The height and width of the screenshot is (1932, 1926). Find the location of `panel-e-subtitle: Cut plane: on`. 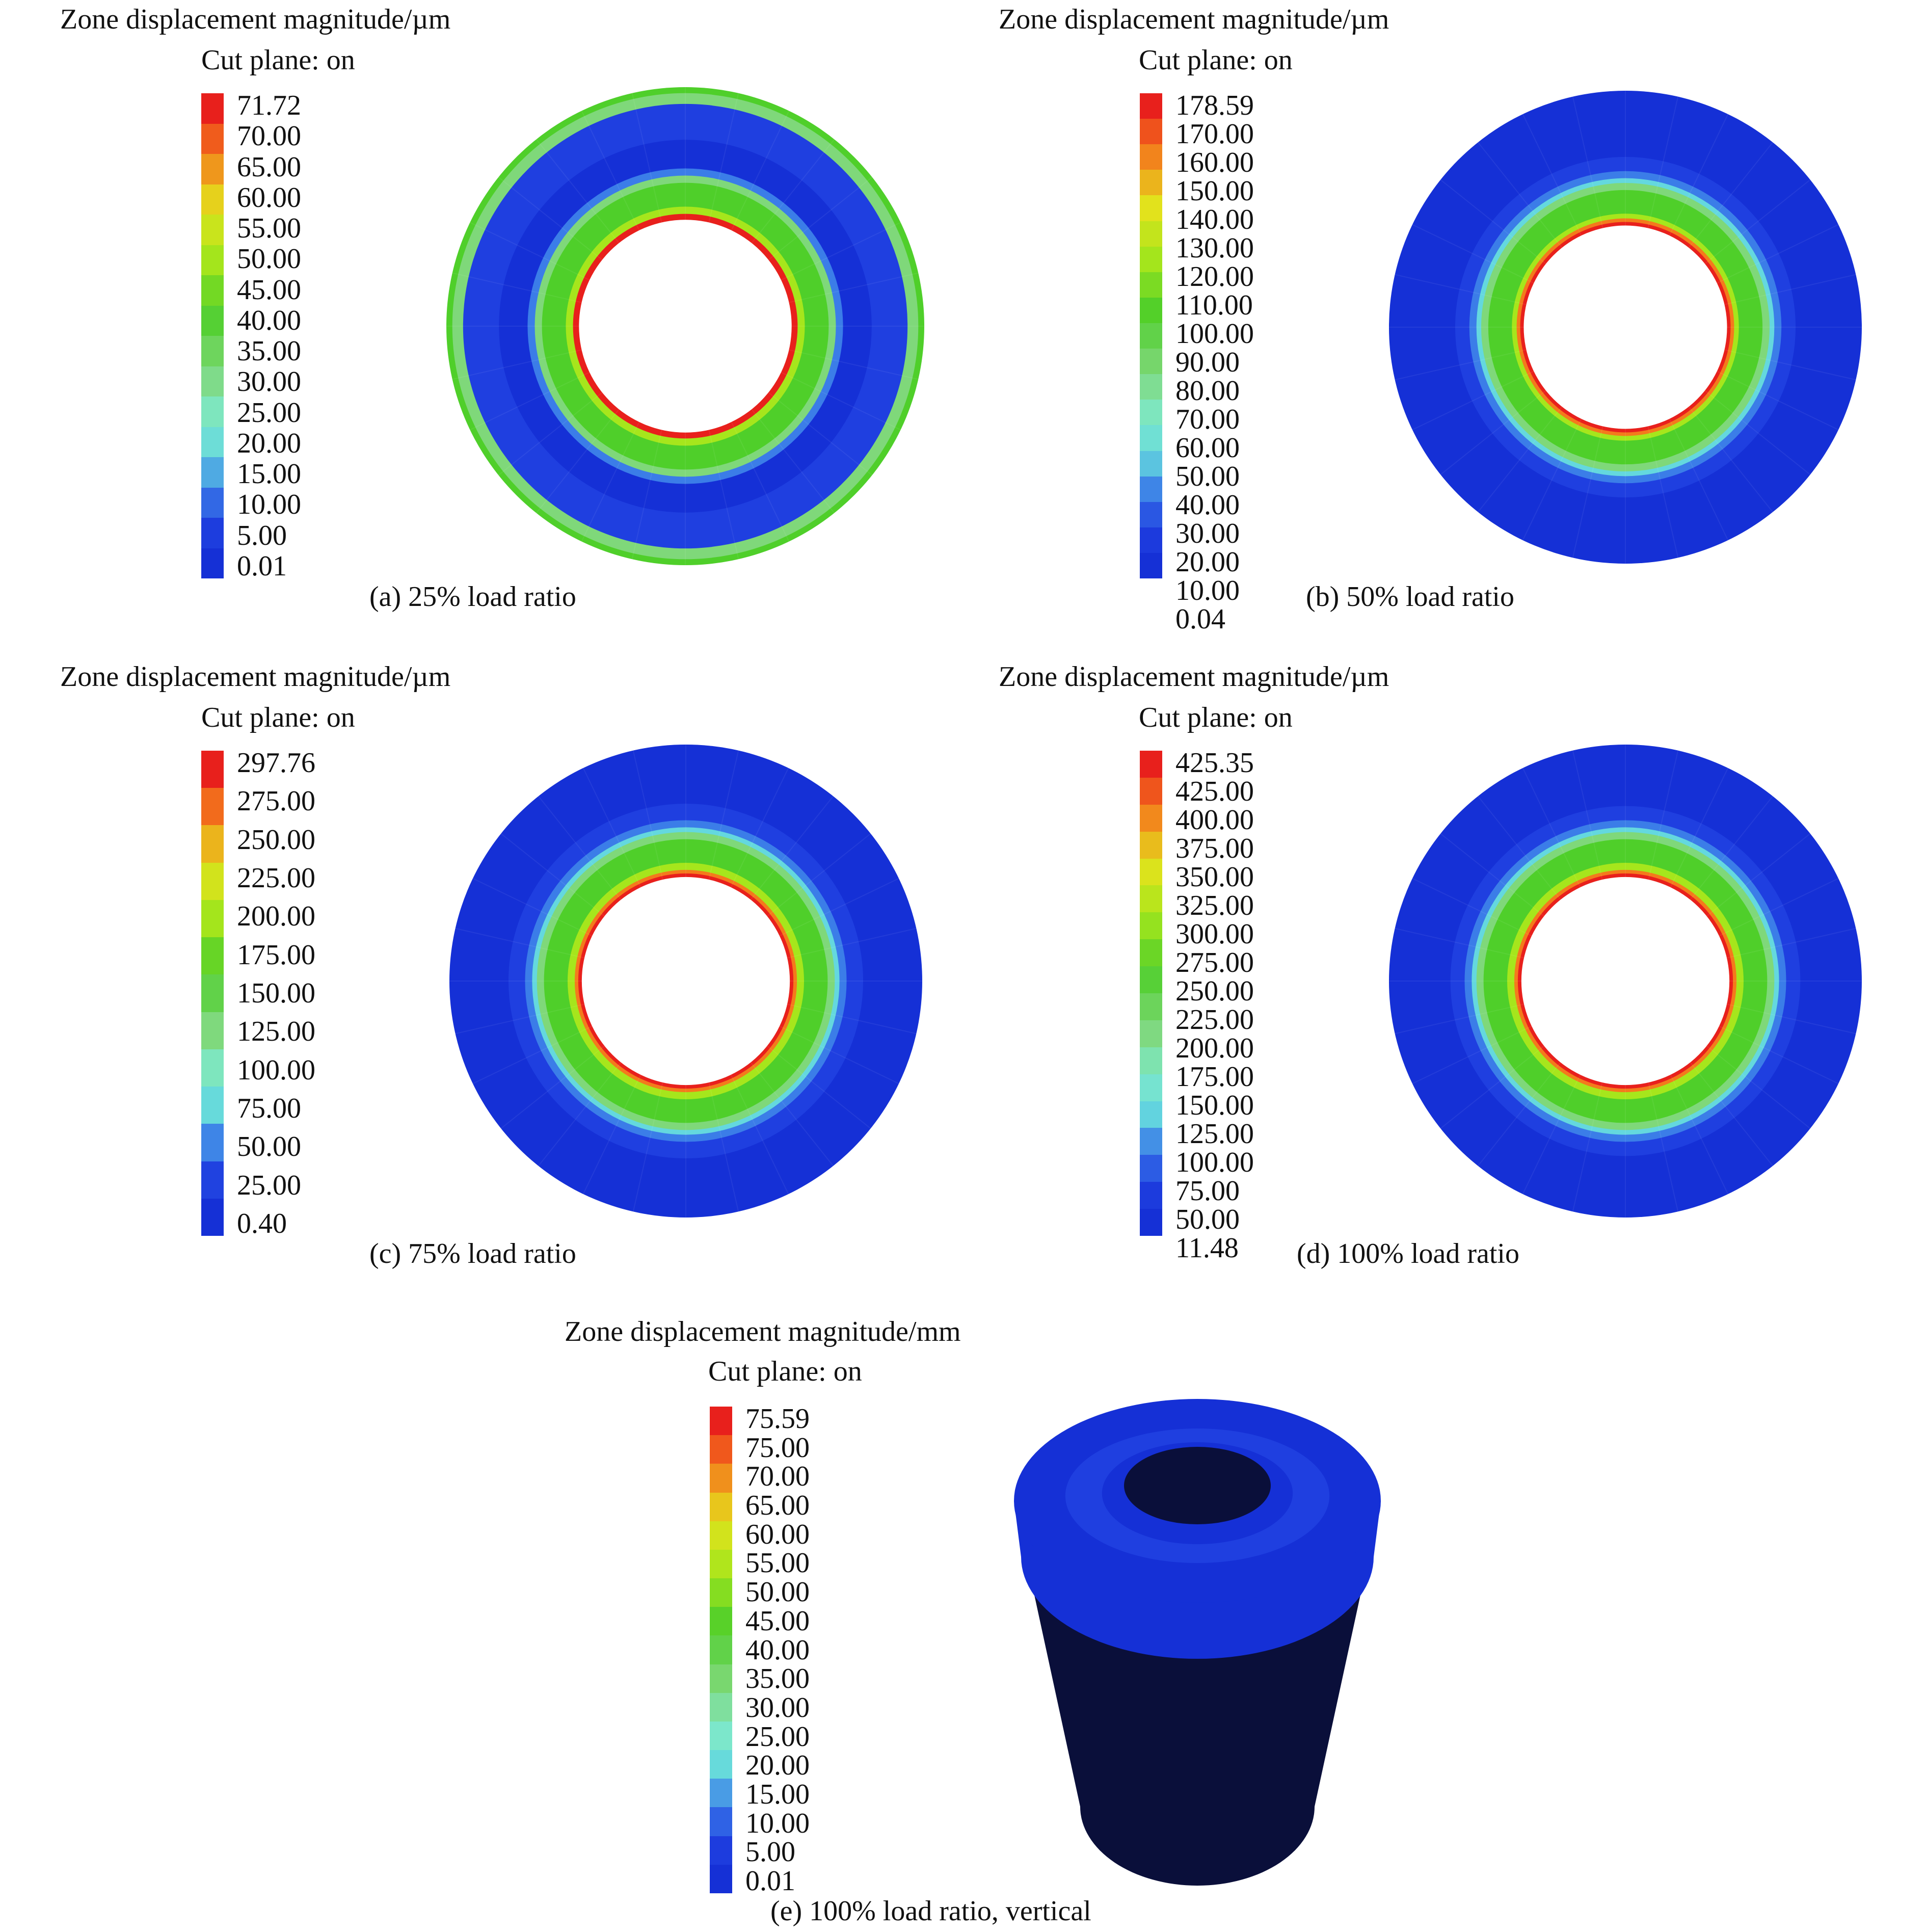

panel-e-subtitle: Cut plane: on is located at coordinates (785, 1372).